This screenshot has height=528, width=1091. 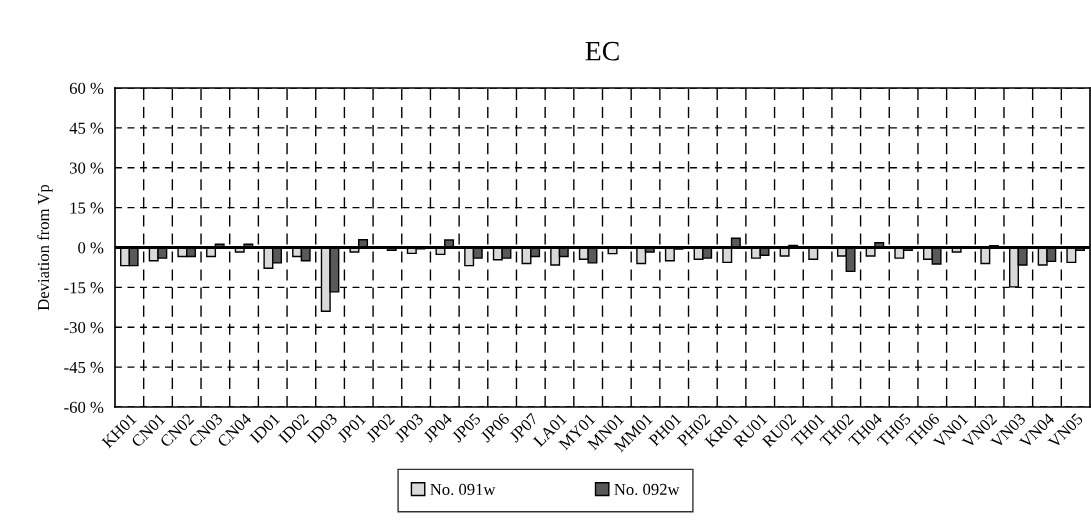 I want to click on legend-label: No. 091w, so click(x=463, y=489).